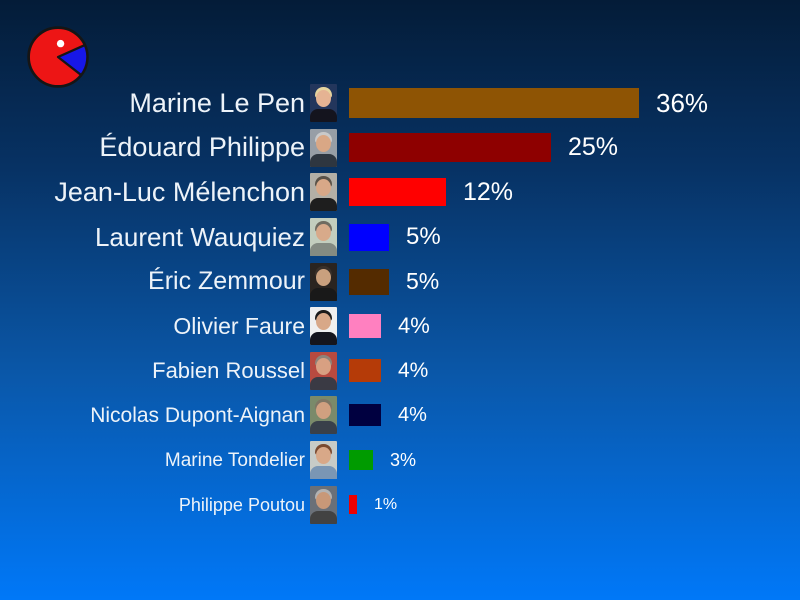 Image resolution: width=800 pixels, height=600 pixels. I want to click on poll-row: Nicolas Dupont-Aignan 4%, so click(400, 415).